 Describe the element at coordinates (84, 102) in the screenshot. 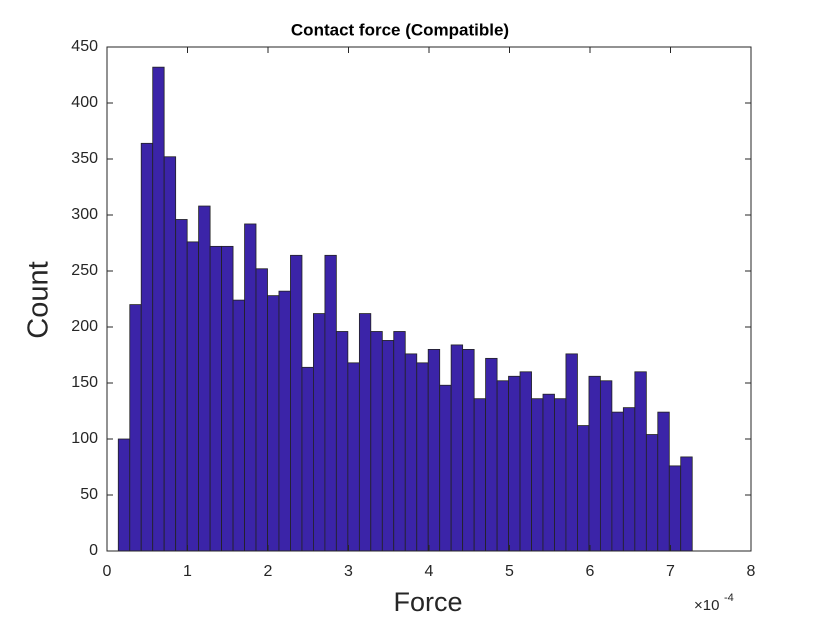

I see `y-tick-label: 400` at that location.